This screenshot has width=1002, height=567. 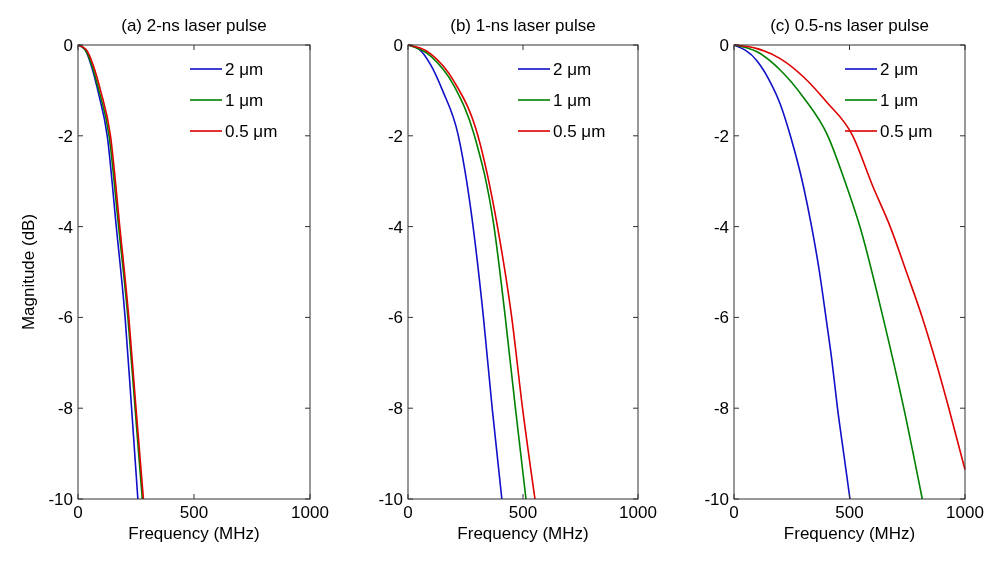 What do you see at coordinates (194, 25) in the screenshot?
I see `chart-title: (a) 2-ns laser pulse` at bounding box center [194, 25].